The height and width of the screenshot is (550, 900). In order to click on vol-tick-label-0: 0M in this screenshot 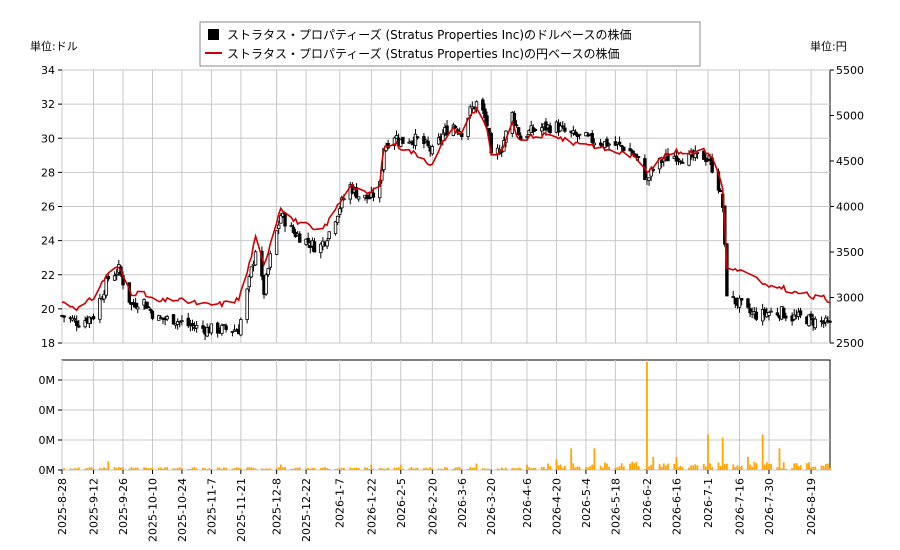, I will do `click(47, 380)`.